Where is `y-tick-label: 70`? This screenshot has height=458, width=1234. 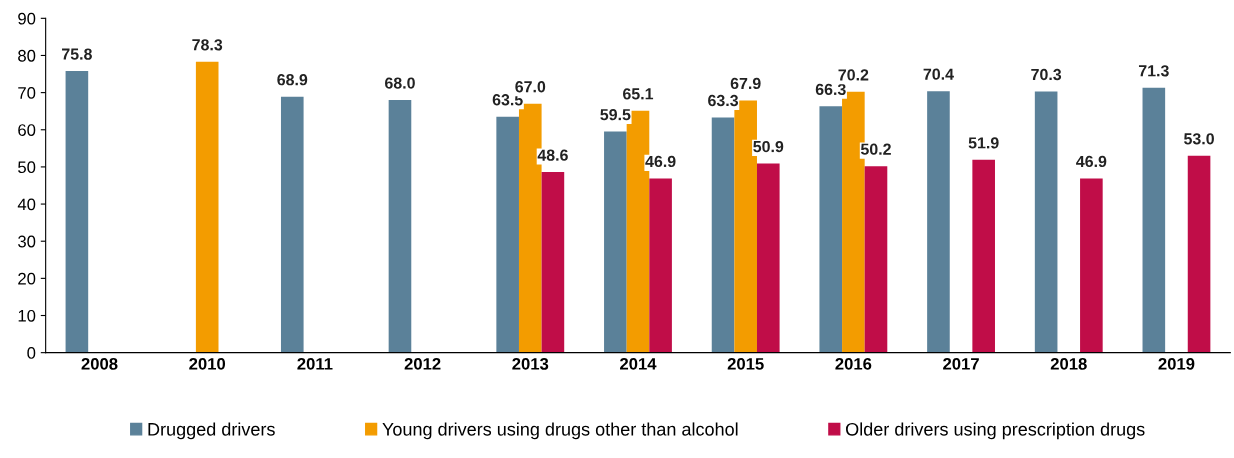 y-tick-label: 70 is located at coordinates (27, 93).